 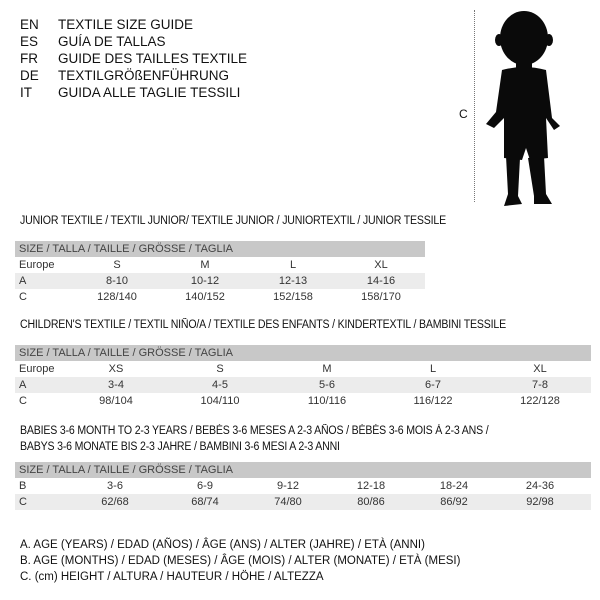 I want to click on child-silhouette-icon, so click(x=523, y=108).